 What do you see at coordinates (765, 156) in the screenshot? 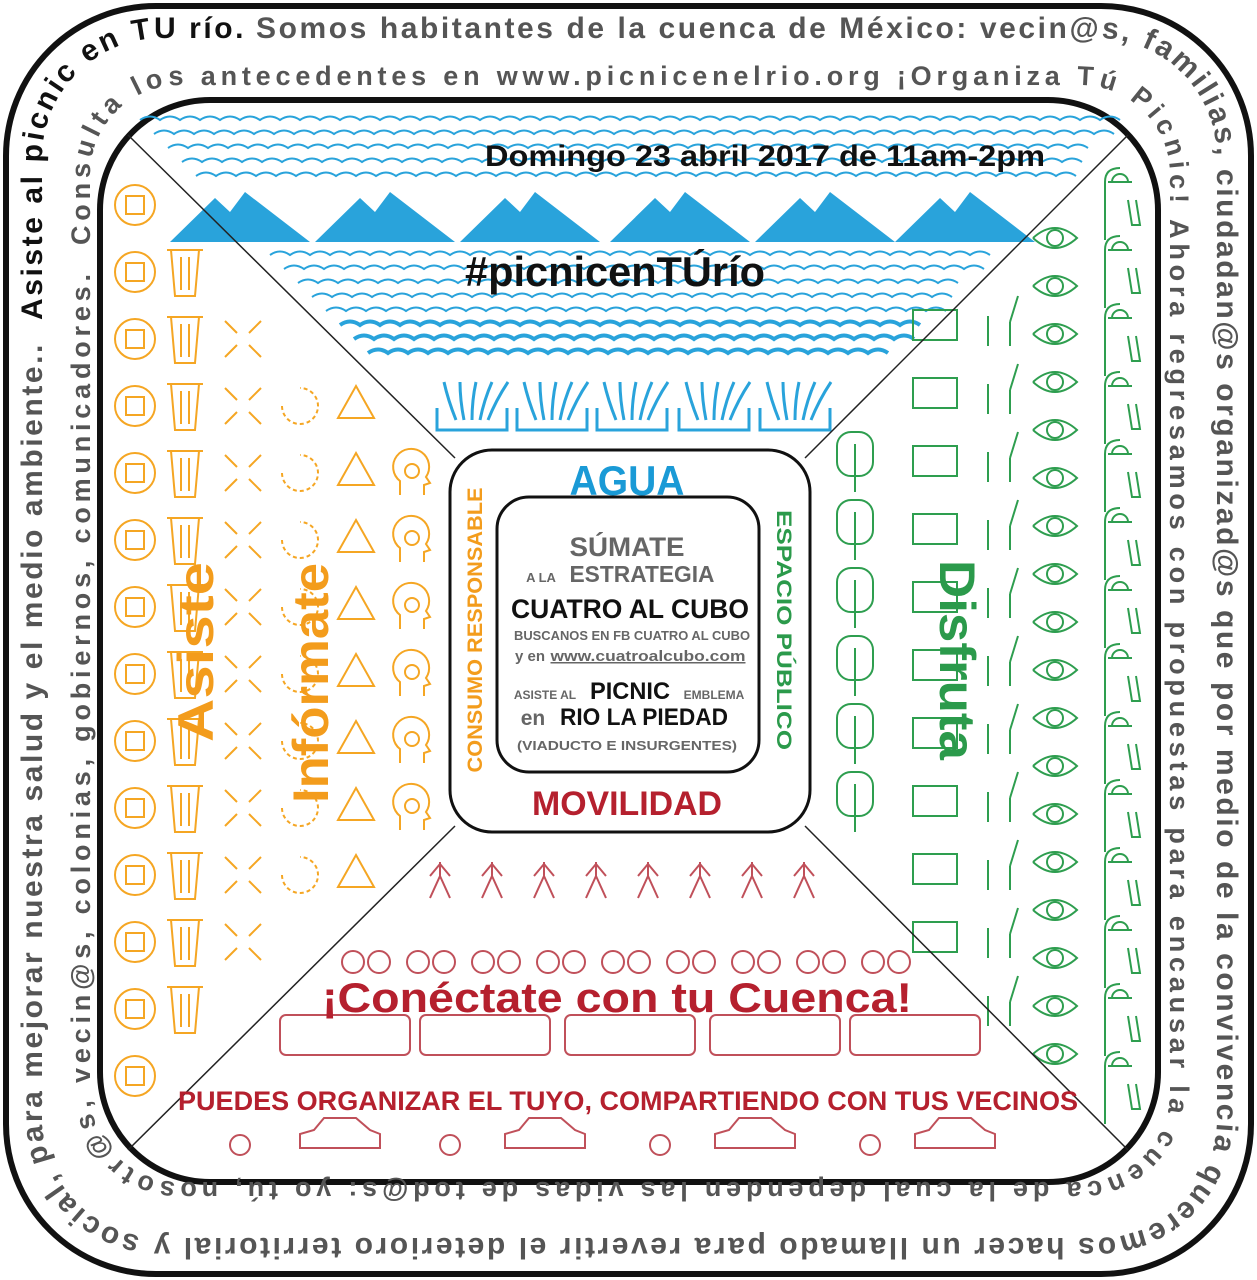
I see `event-date: Domingo 23 abril 2017 de 11am-2pm` at bounding box center [765, 156].